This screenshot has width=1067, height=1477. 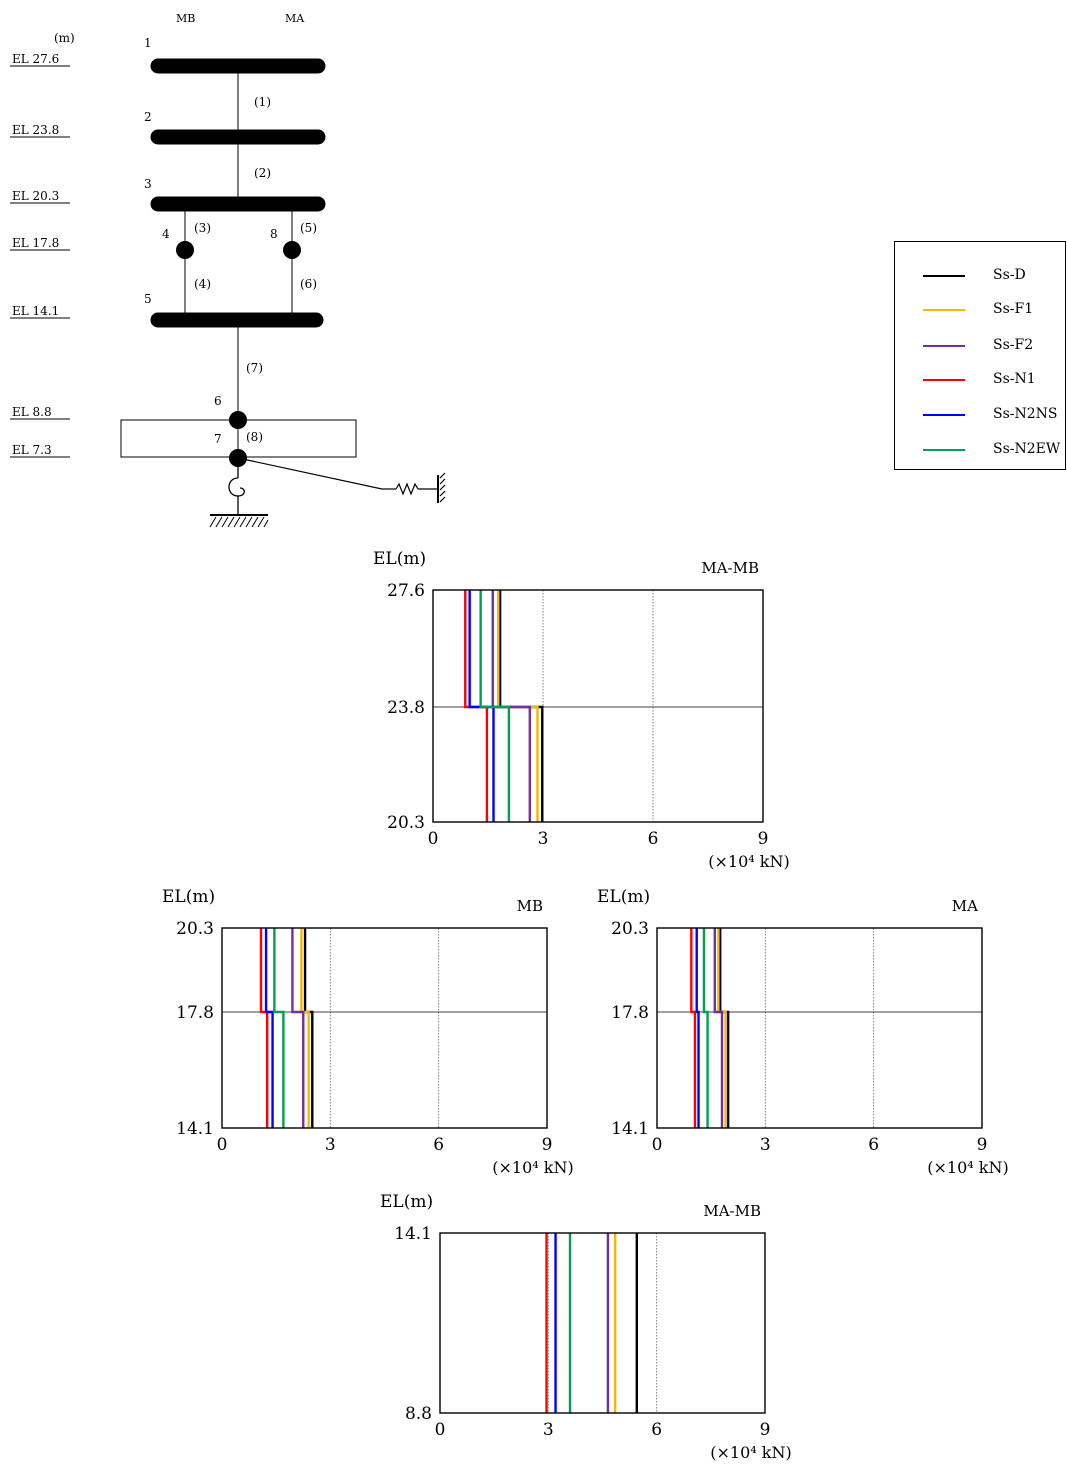 What do you see at coordinates (254, 437) in the screenshot?
I see `member-number: (8)` at bounding box center [254, 437].